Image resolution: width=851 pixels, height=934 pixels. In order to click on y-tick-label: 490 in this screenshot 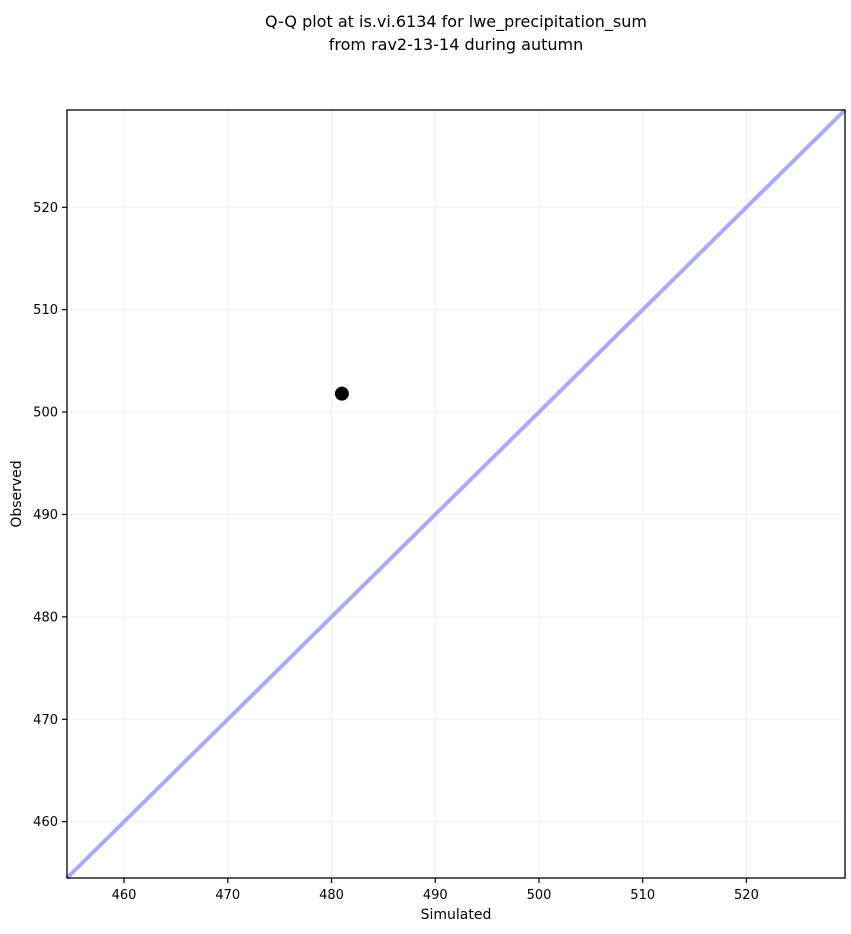, I will do `click(45, 515)`.